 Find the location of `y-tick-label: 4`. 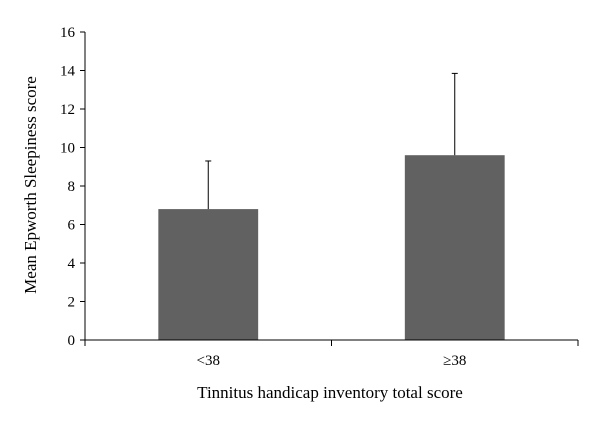

y-tick-label: 4 is located at coordinates (72, 264).